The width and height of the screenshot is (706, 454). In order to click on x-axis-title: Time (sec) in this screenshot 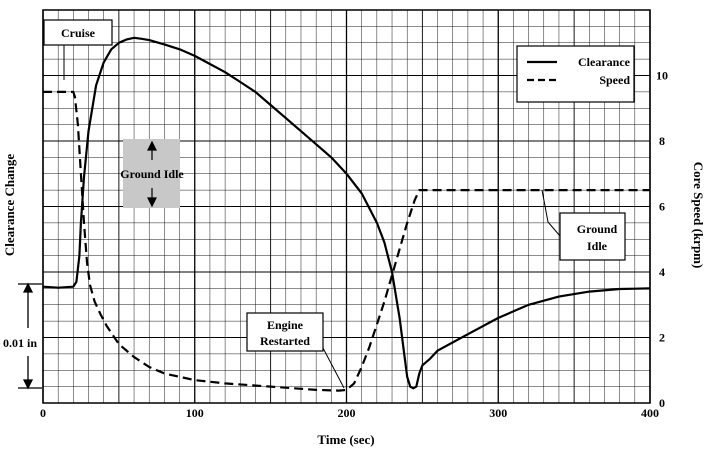, I will do `click(345, 439)`.